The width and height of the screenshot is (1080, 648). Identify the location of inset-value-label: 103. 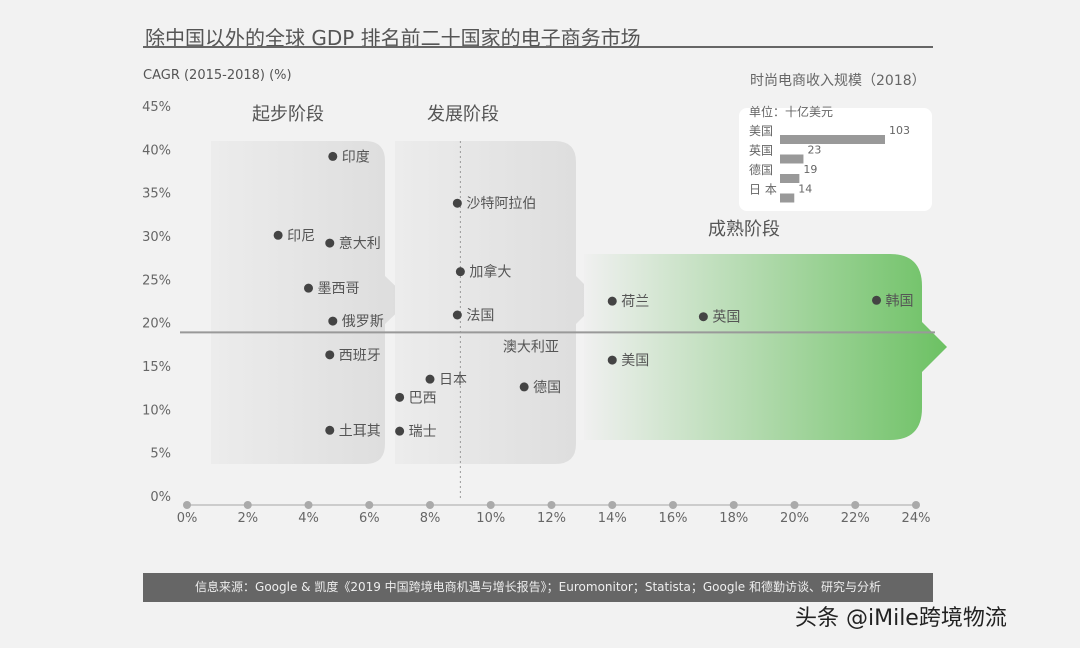
(899, 130).